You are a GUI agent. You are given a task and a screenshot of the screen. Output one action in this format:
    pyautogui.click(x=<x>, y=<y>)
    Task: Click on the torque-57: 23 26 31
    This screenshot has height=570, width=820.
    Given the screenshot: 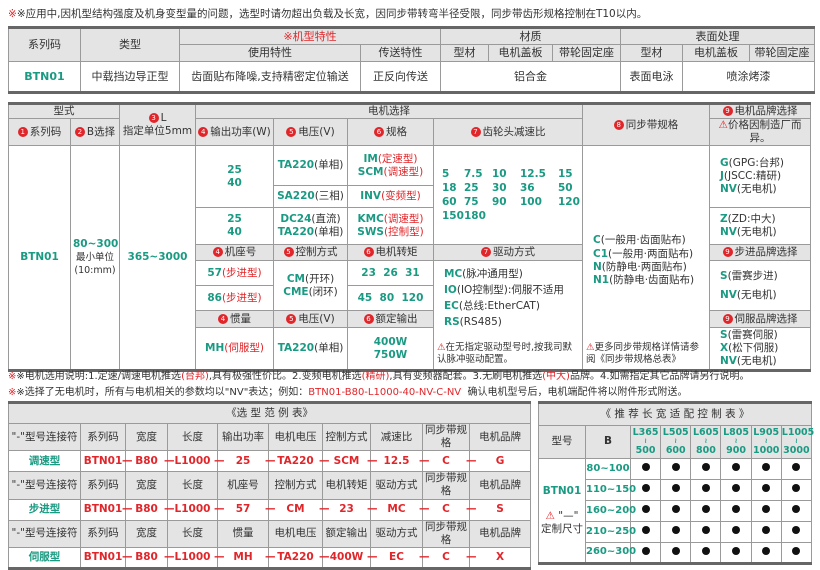 What is the action you would take?
    pyautogui.click(x=390, y=273)
    